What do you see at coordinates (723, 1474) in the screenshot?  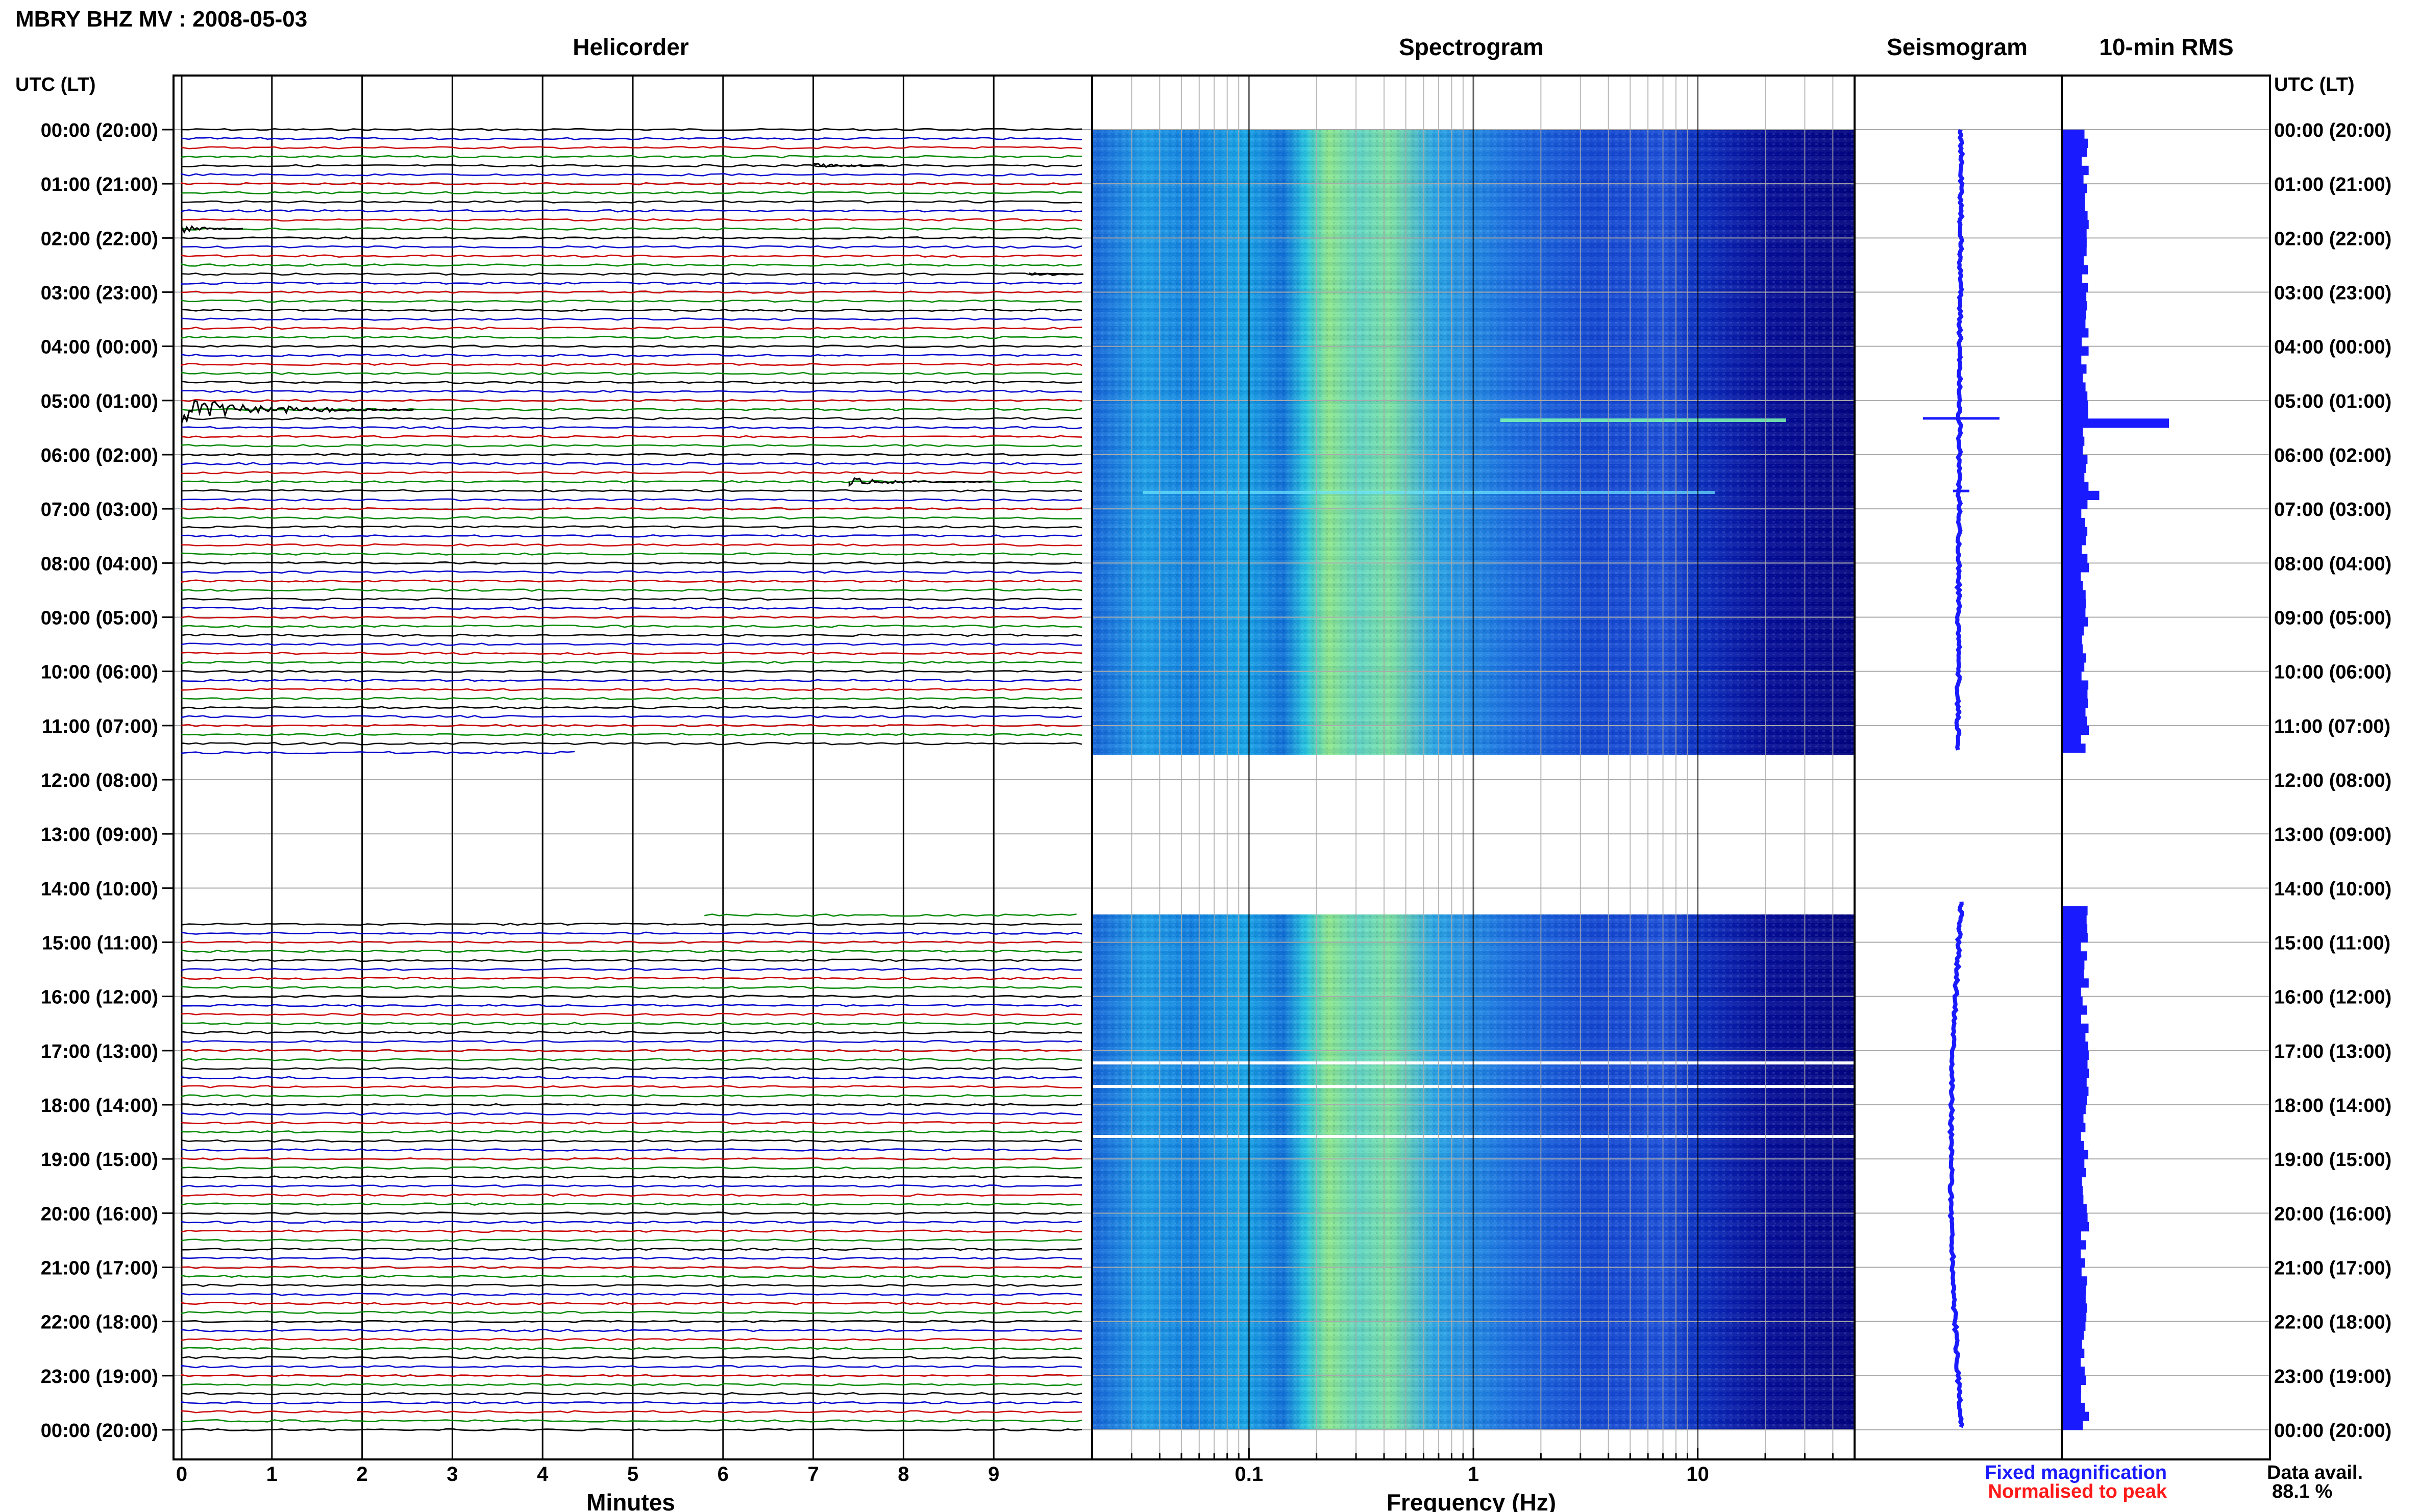 I see `minute-tick-label: 6` at bounding box center [723, 1474].